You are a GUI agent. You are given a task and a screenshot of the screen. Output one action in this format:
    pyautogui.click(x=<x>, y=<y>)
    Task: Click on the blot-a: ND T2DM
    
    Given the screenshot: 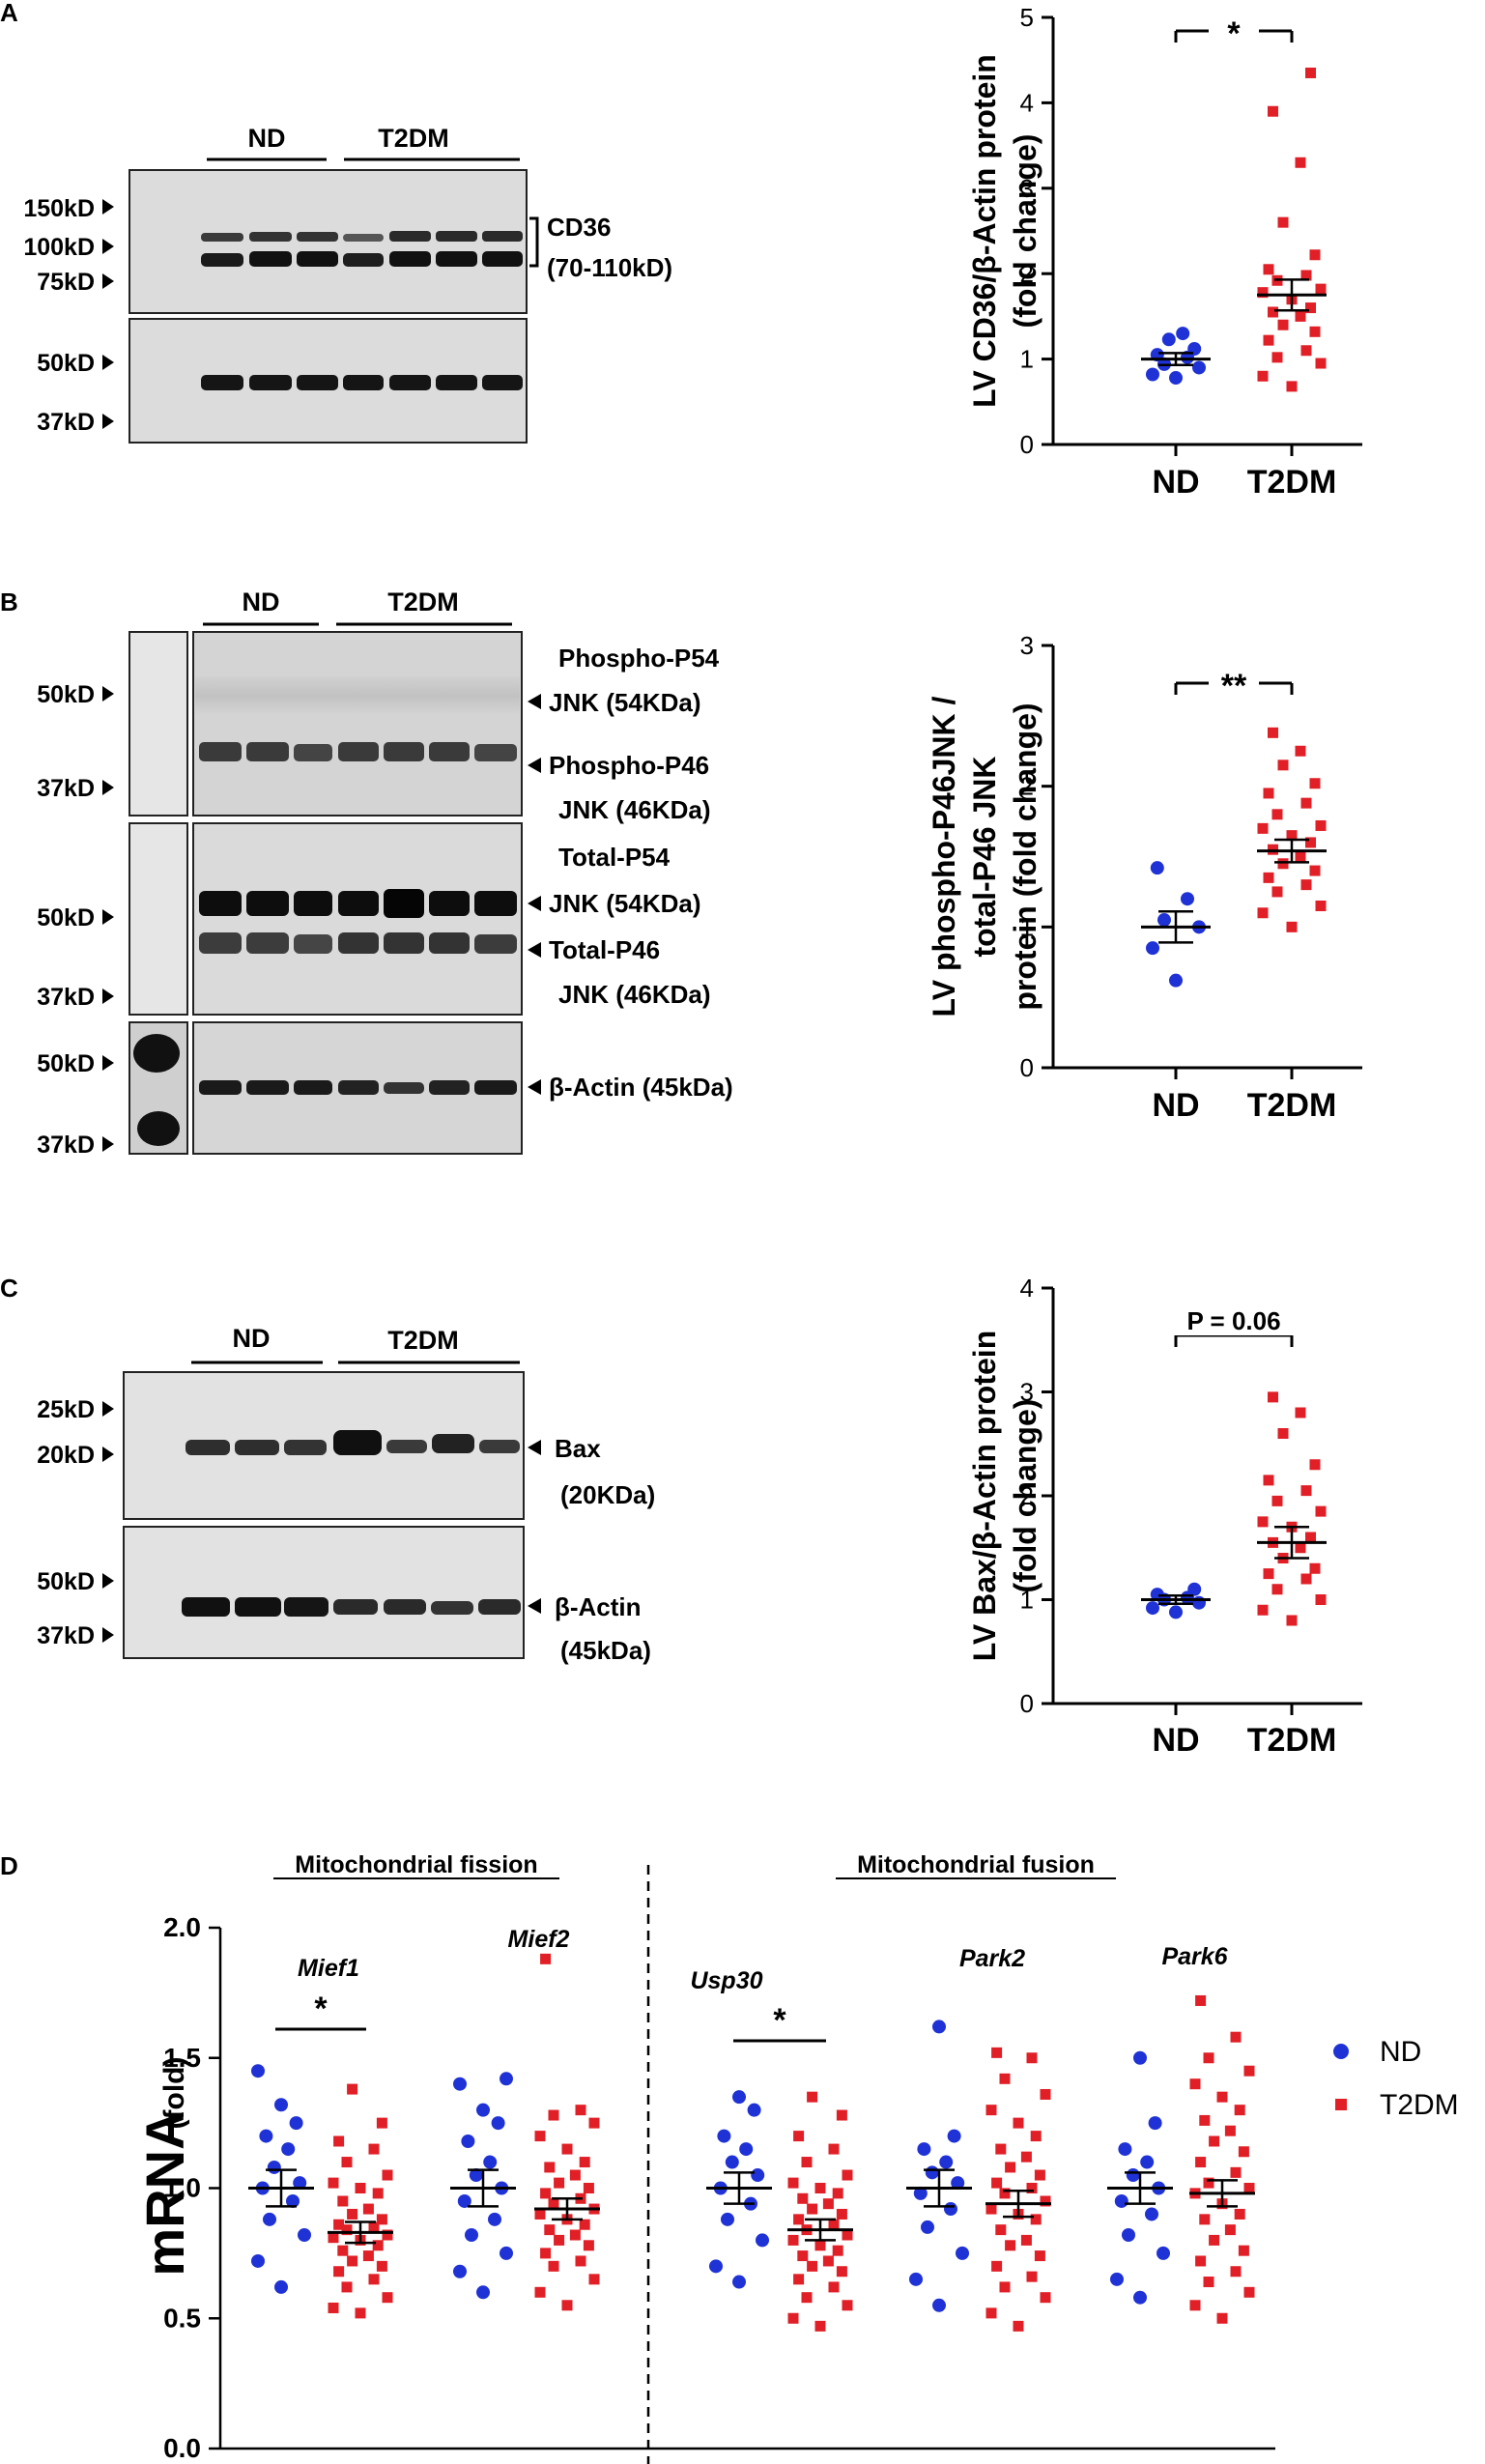 What is the action you would take?
    pyautogui.click(x=347, y=284)
    